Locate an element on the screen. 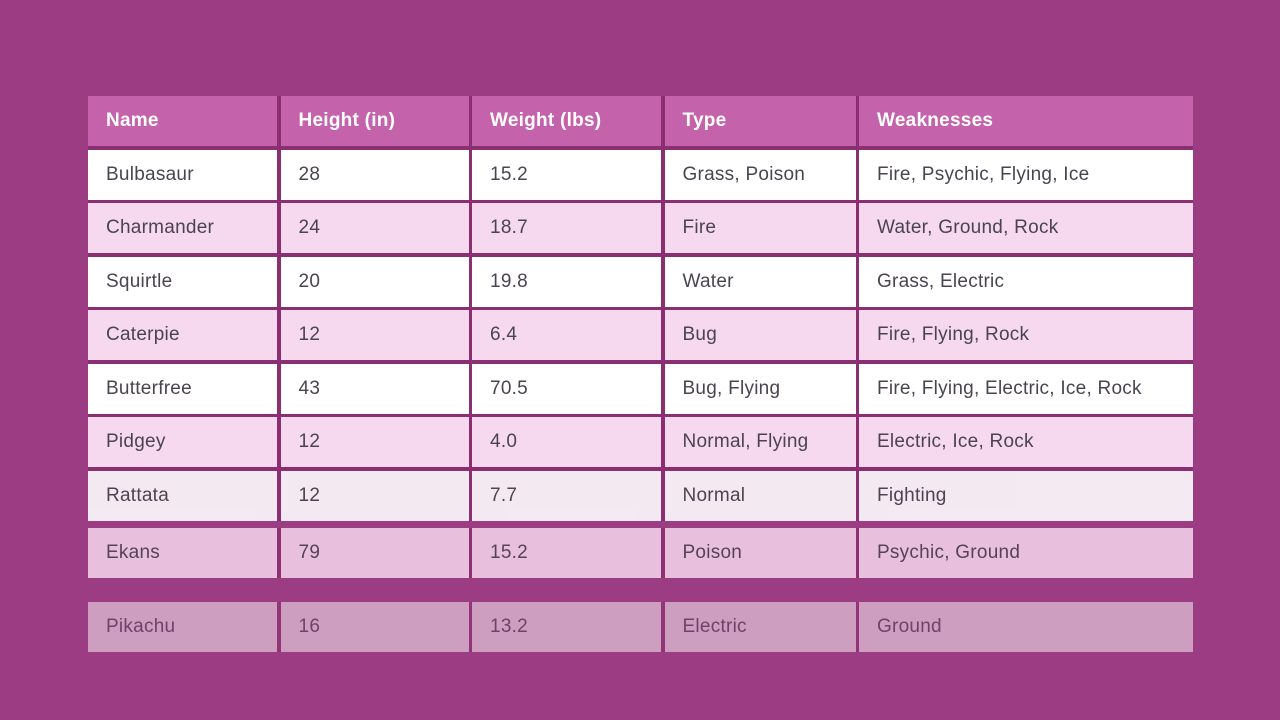 The image size is (1280, 720). cell-weight: 6.4 is located at coordinates (566, 335).